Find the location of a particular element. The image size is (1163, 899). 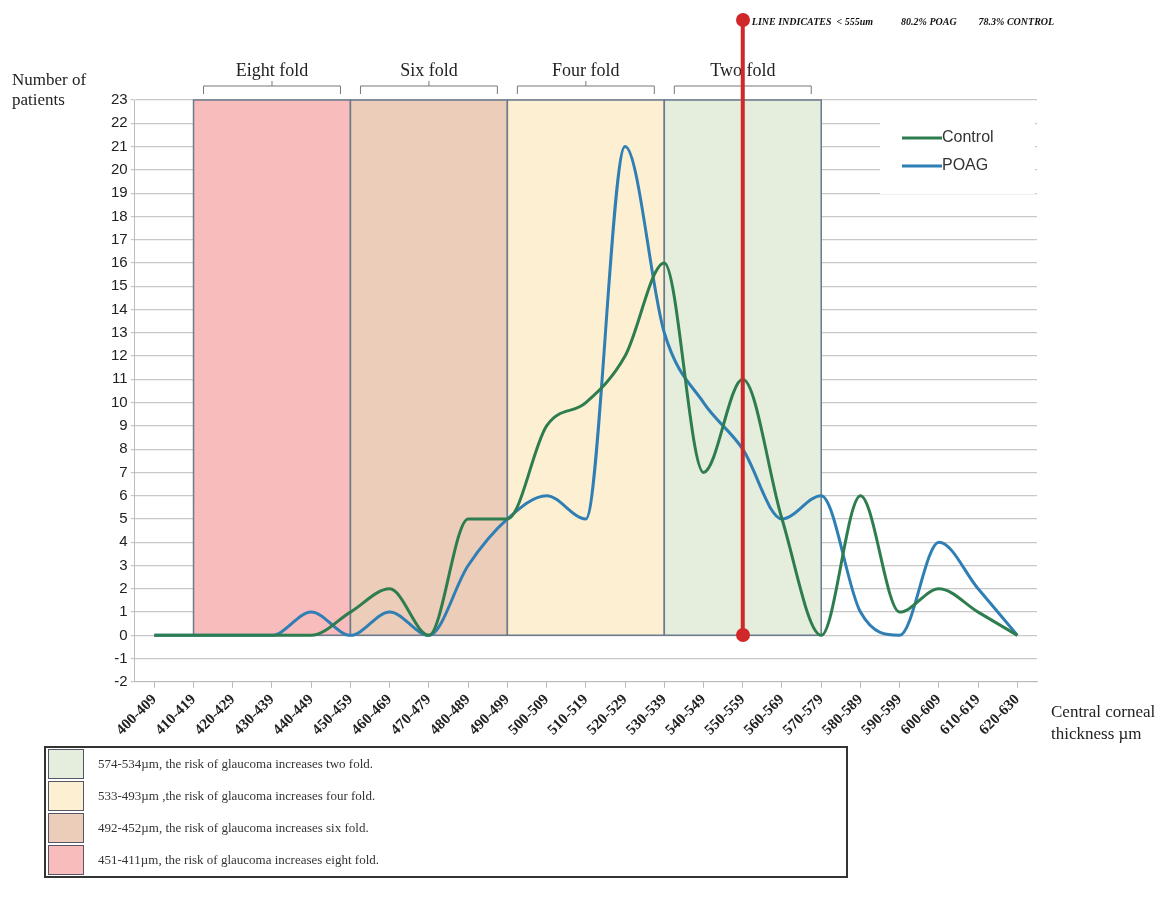

y-tick-label: 16 is located at coordinates (119, 262).